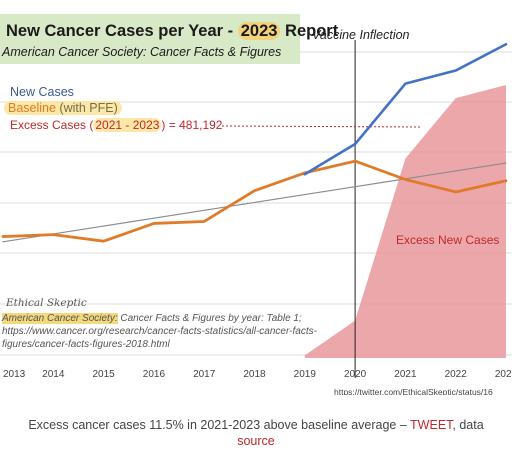 Image resolution: width=512 pixels, height=453 pixels. I want to click on source-table: Cancer Facts & Figures by year: Table 1;, so click(209, 318).